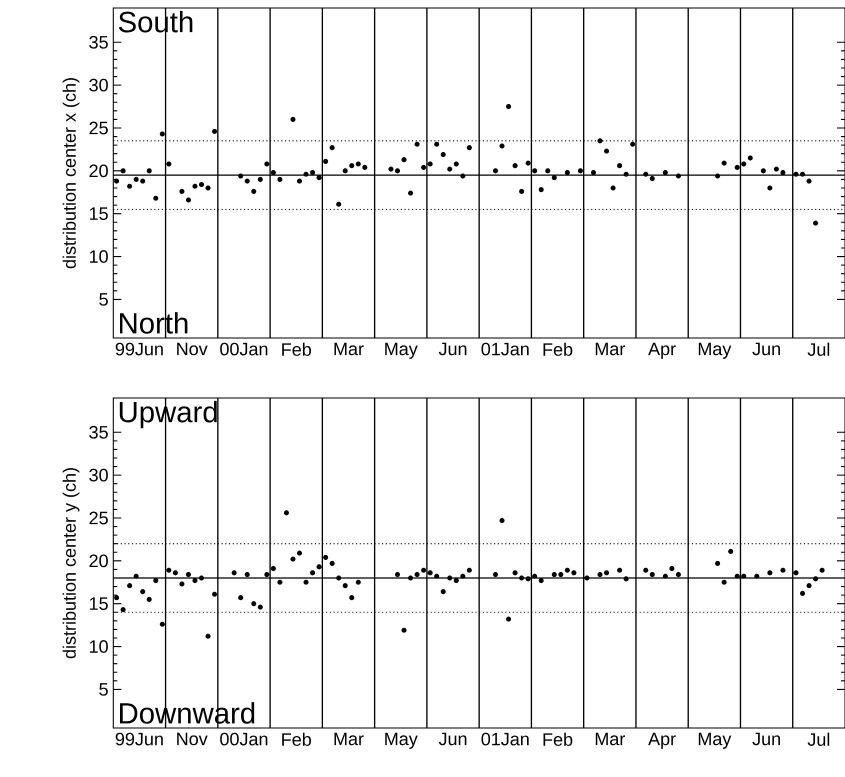 The image size is (845, 777). What do you see at coordinates (71, 173) in the screenshot?
I see `y-axis-title: distribution center x (ch)` at bounding box center [71, 173].